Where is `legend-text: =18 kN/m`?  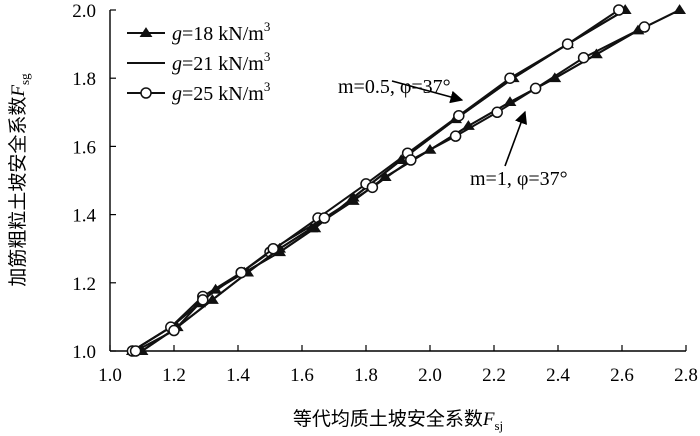 legend-text: =18 kN/m is located at coordinates (223, 34).